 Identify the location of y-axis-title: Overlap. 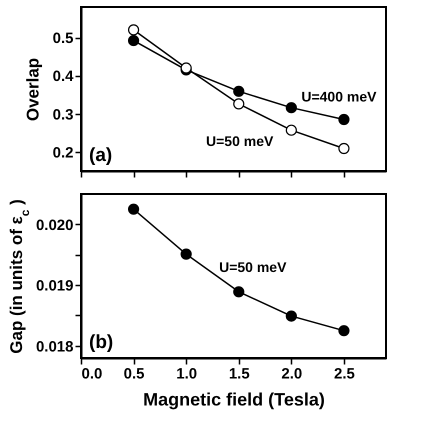
(33, 90).